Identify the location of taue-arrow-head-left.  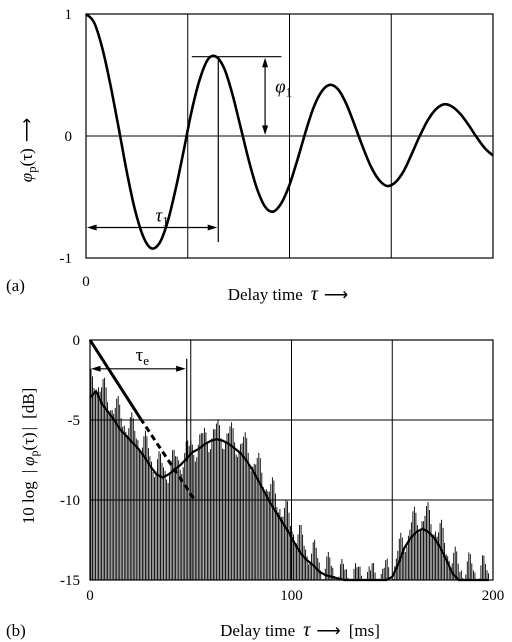
(96, 368).